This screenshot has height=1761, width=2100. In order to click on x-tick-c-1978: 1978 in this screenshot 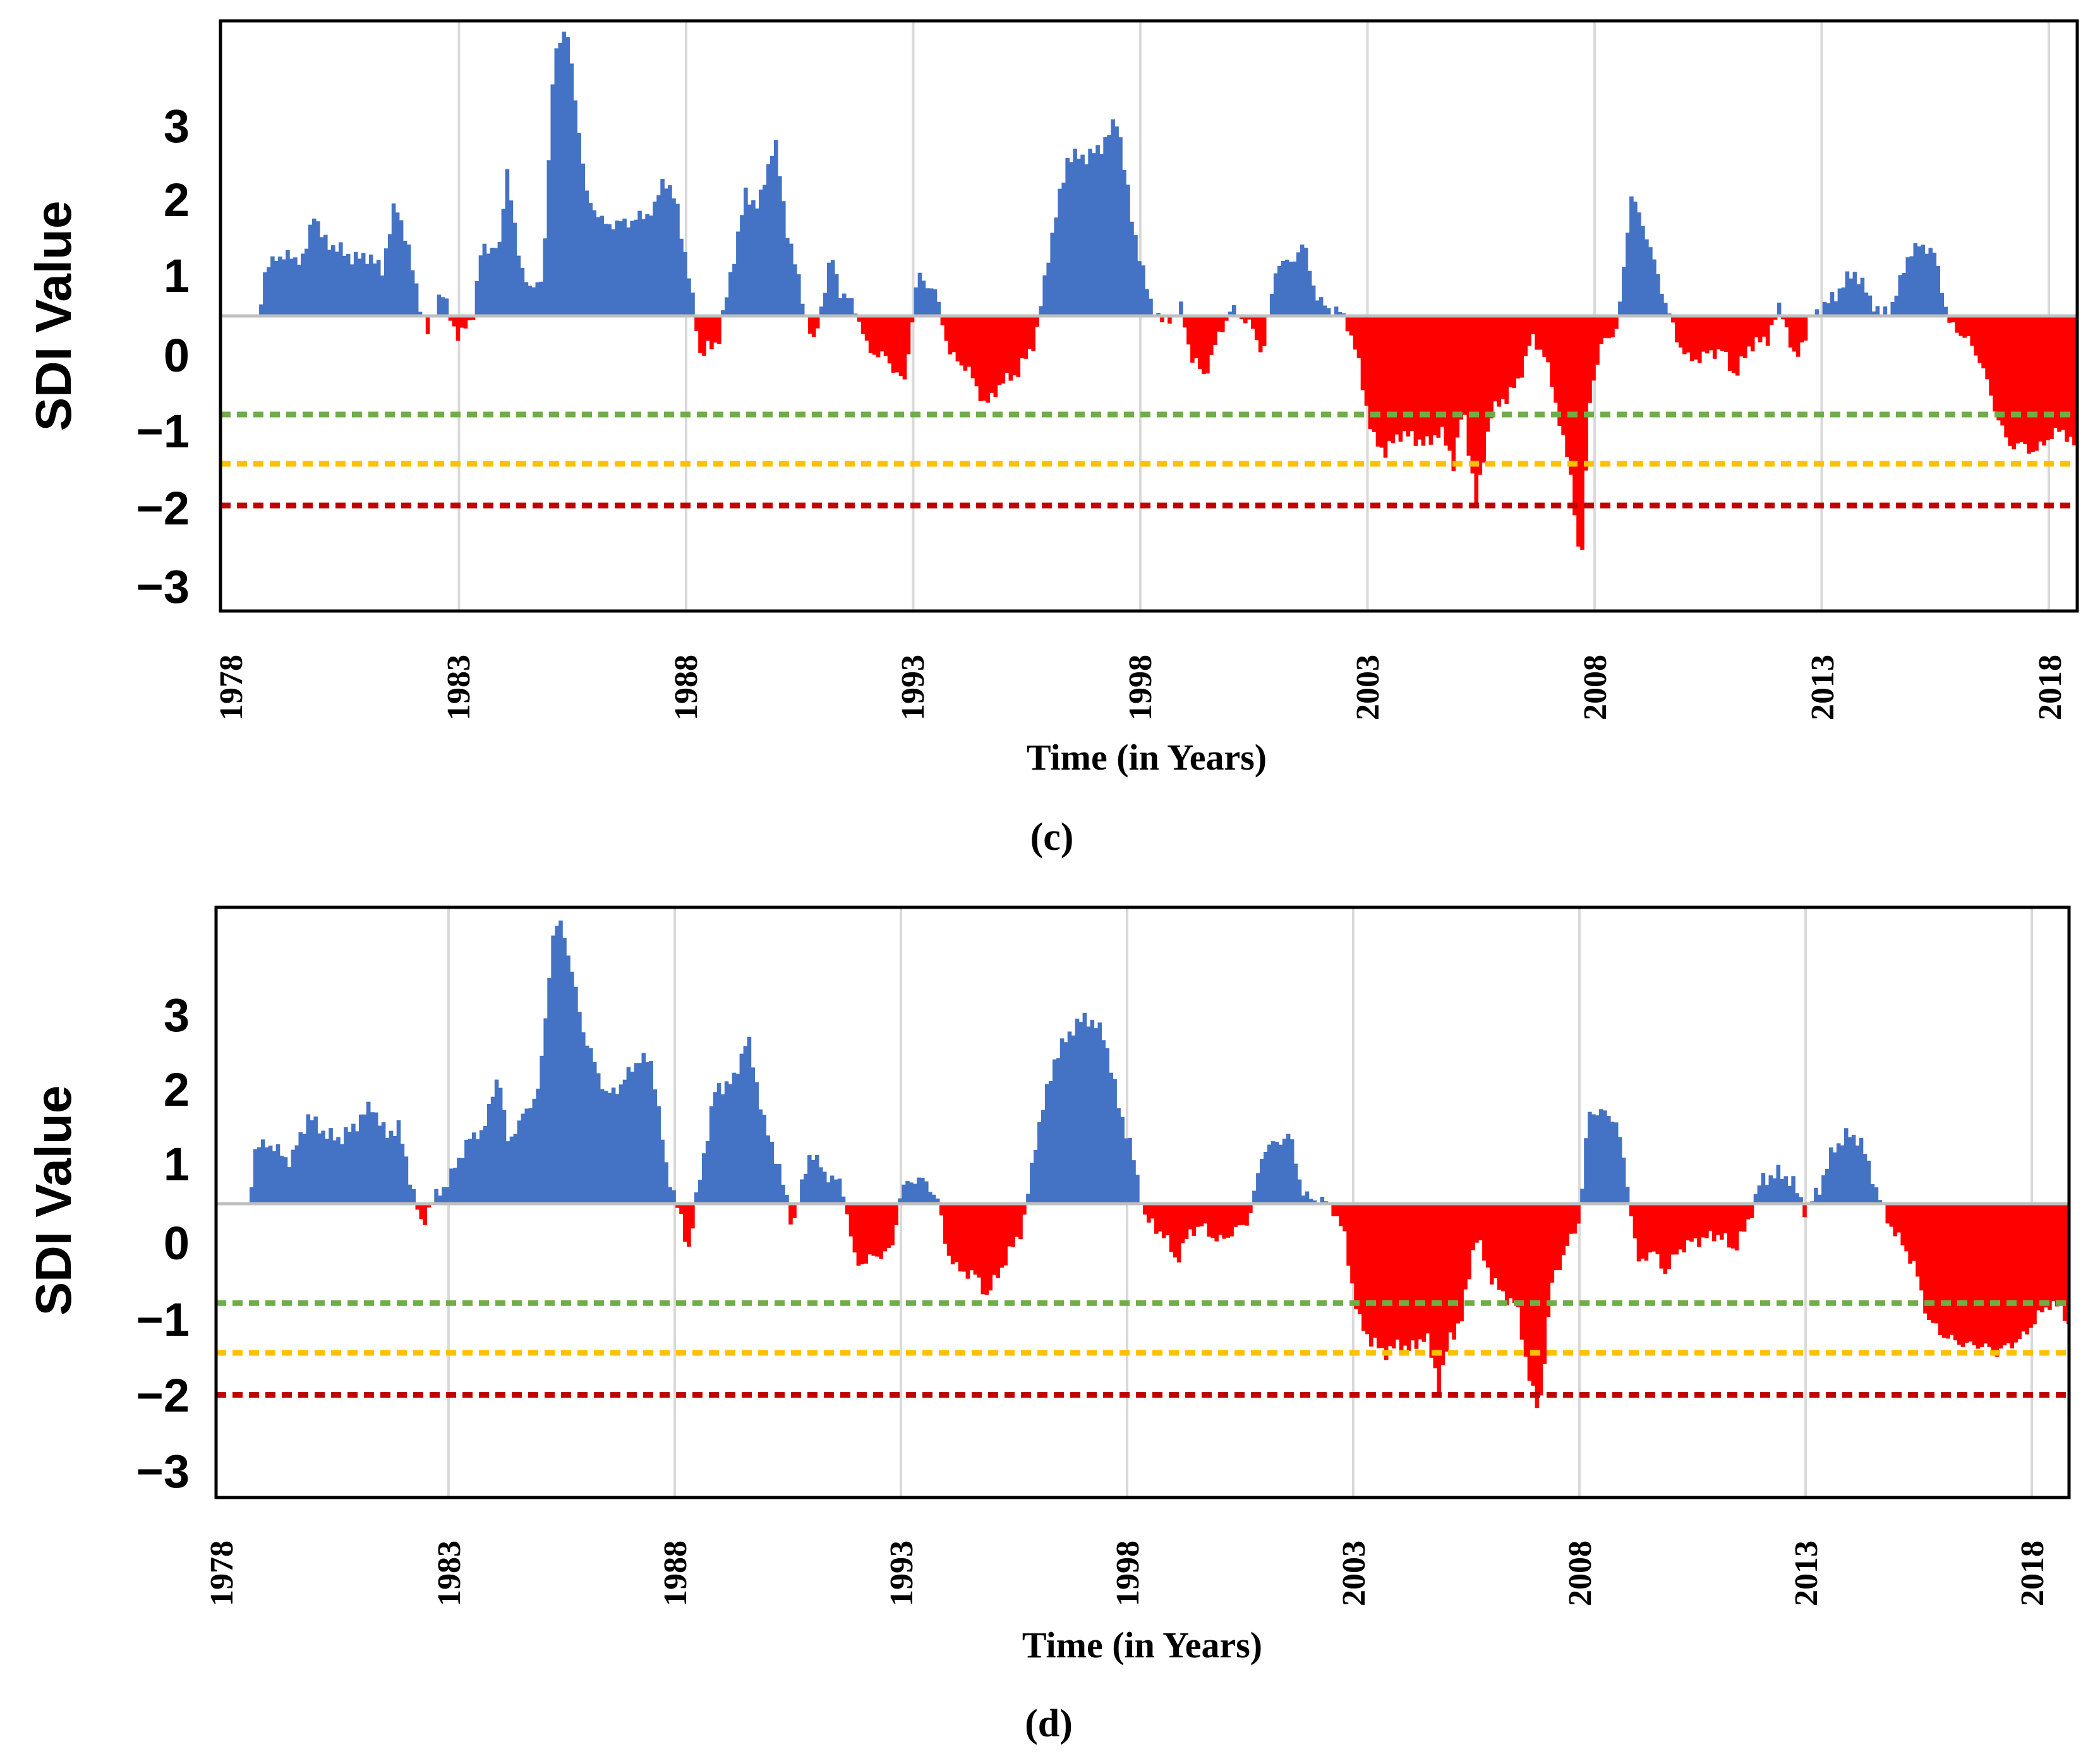, I will do `click(232, 687)`.